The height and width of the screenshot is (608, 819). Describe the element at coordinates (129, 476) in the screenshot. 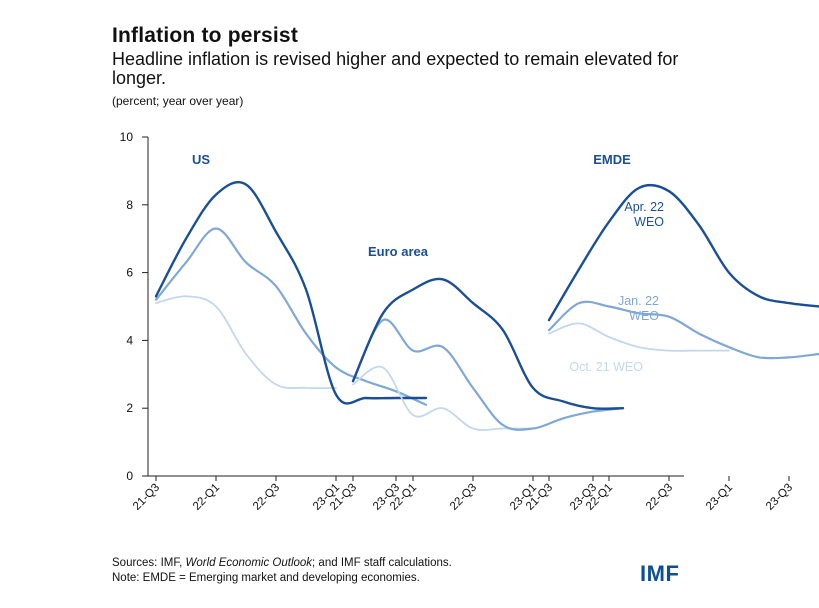

I see `y-tick-label: 0` at that location.